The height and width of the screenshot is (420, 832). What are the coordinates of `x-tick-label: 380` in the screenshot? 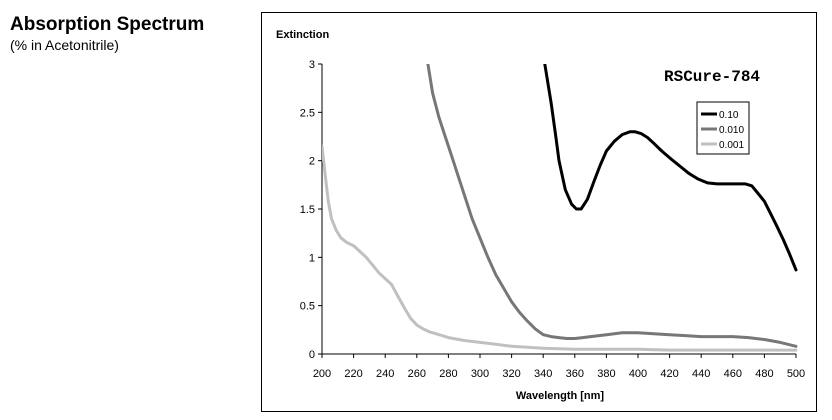 It's located at (606, 374).